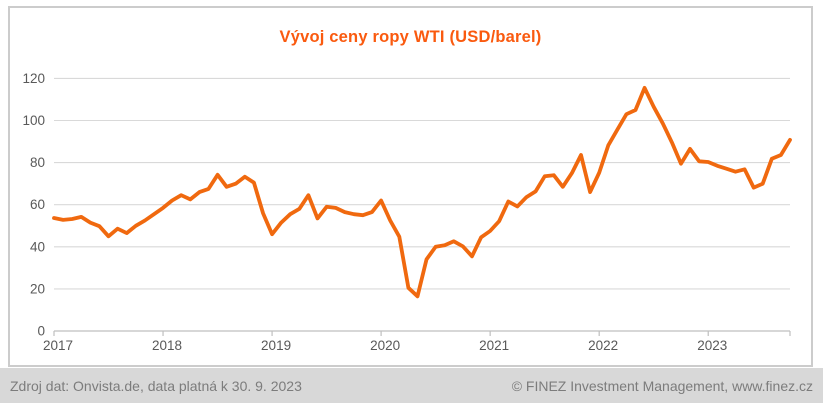 The height and width of the screenshot is (403, 823). I want to click on x-axis-tick-label: 2017, so click(58, 345).